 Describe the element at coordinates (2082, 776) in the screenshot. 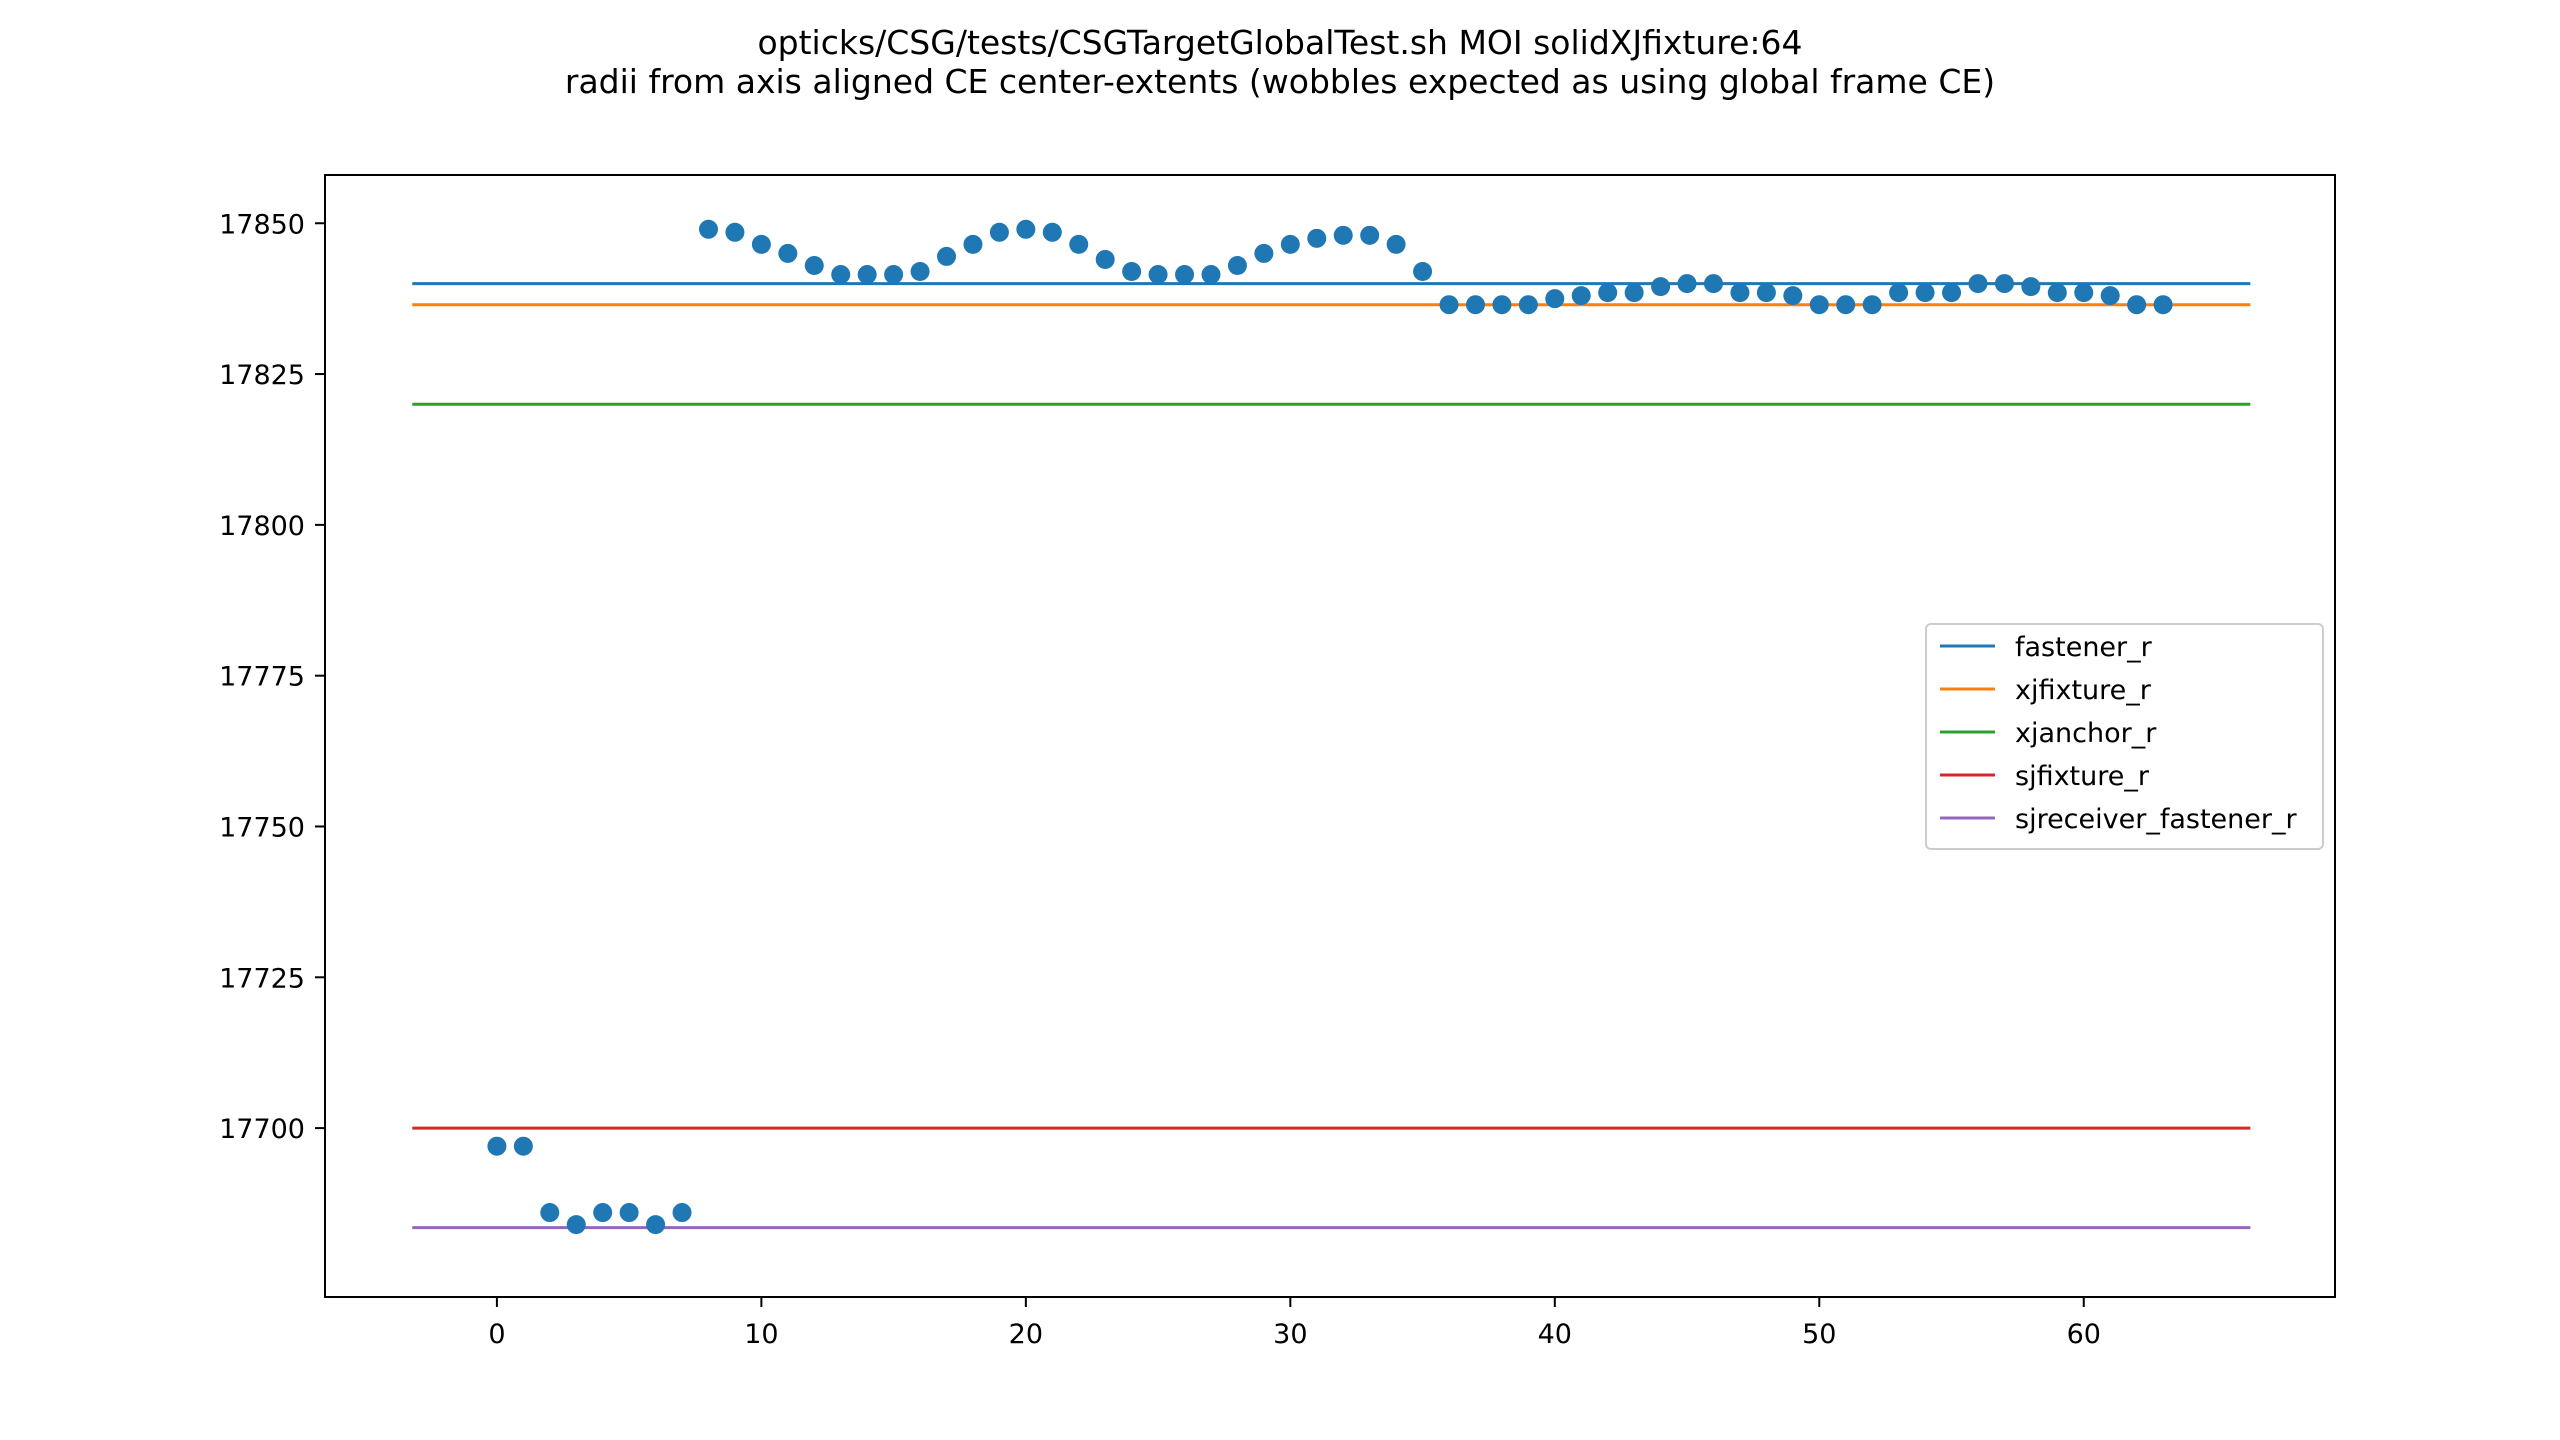

I see `legend-label-sjfixture-r: sjfixture_r` at that location.